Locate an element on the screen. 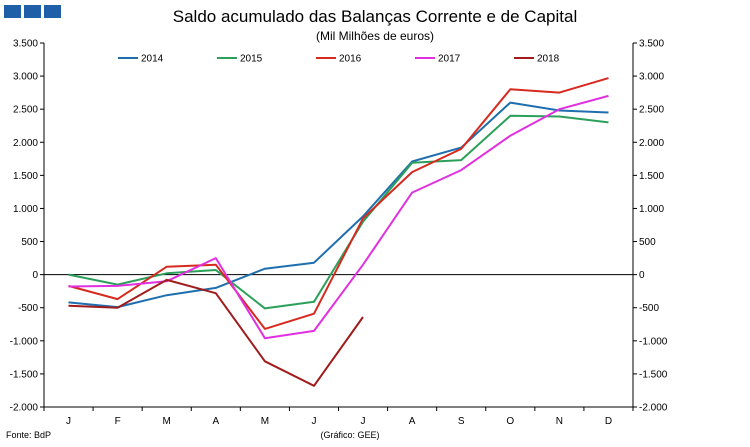  right-y-tick-label: 500 is located at coordinates (647, 242).